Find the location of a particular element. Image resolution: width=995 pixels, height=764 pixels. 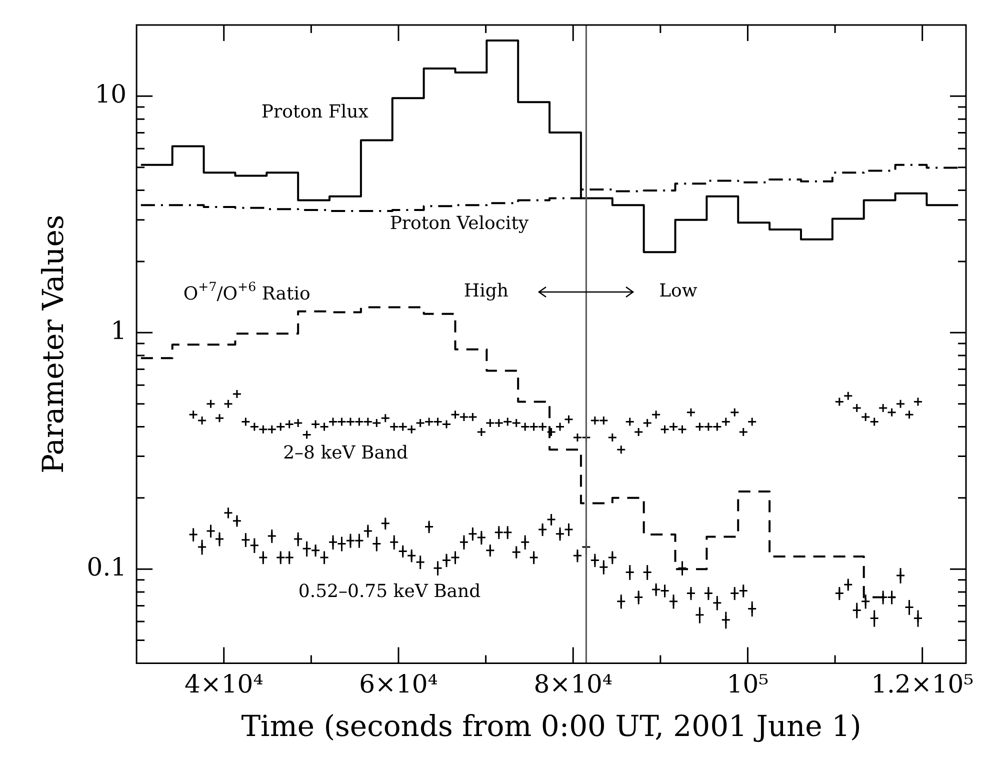

series-label: Proton Velocity is located at coordinates (460, 223).